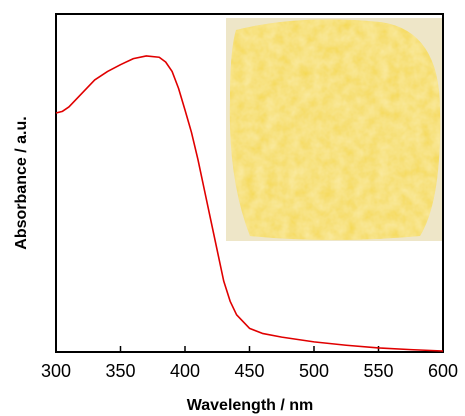 The height and width of the screenshot is (416, 465). Describe the element at coordinates (249, 371) in the screenshot. I see `x-tick-label: 450` at that location.